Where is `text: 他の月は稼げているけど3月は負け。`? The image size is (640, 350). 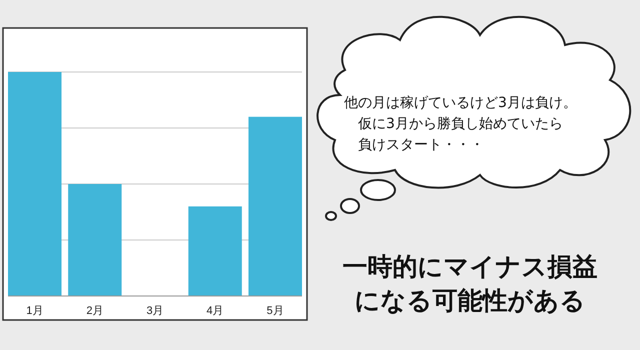
text: 他の月は稼げているけど3月は負け。 is located at coordinates (460, 103).